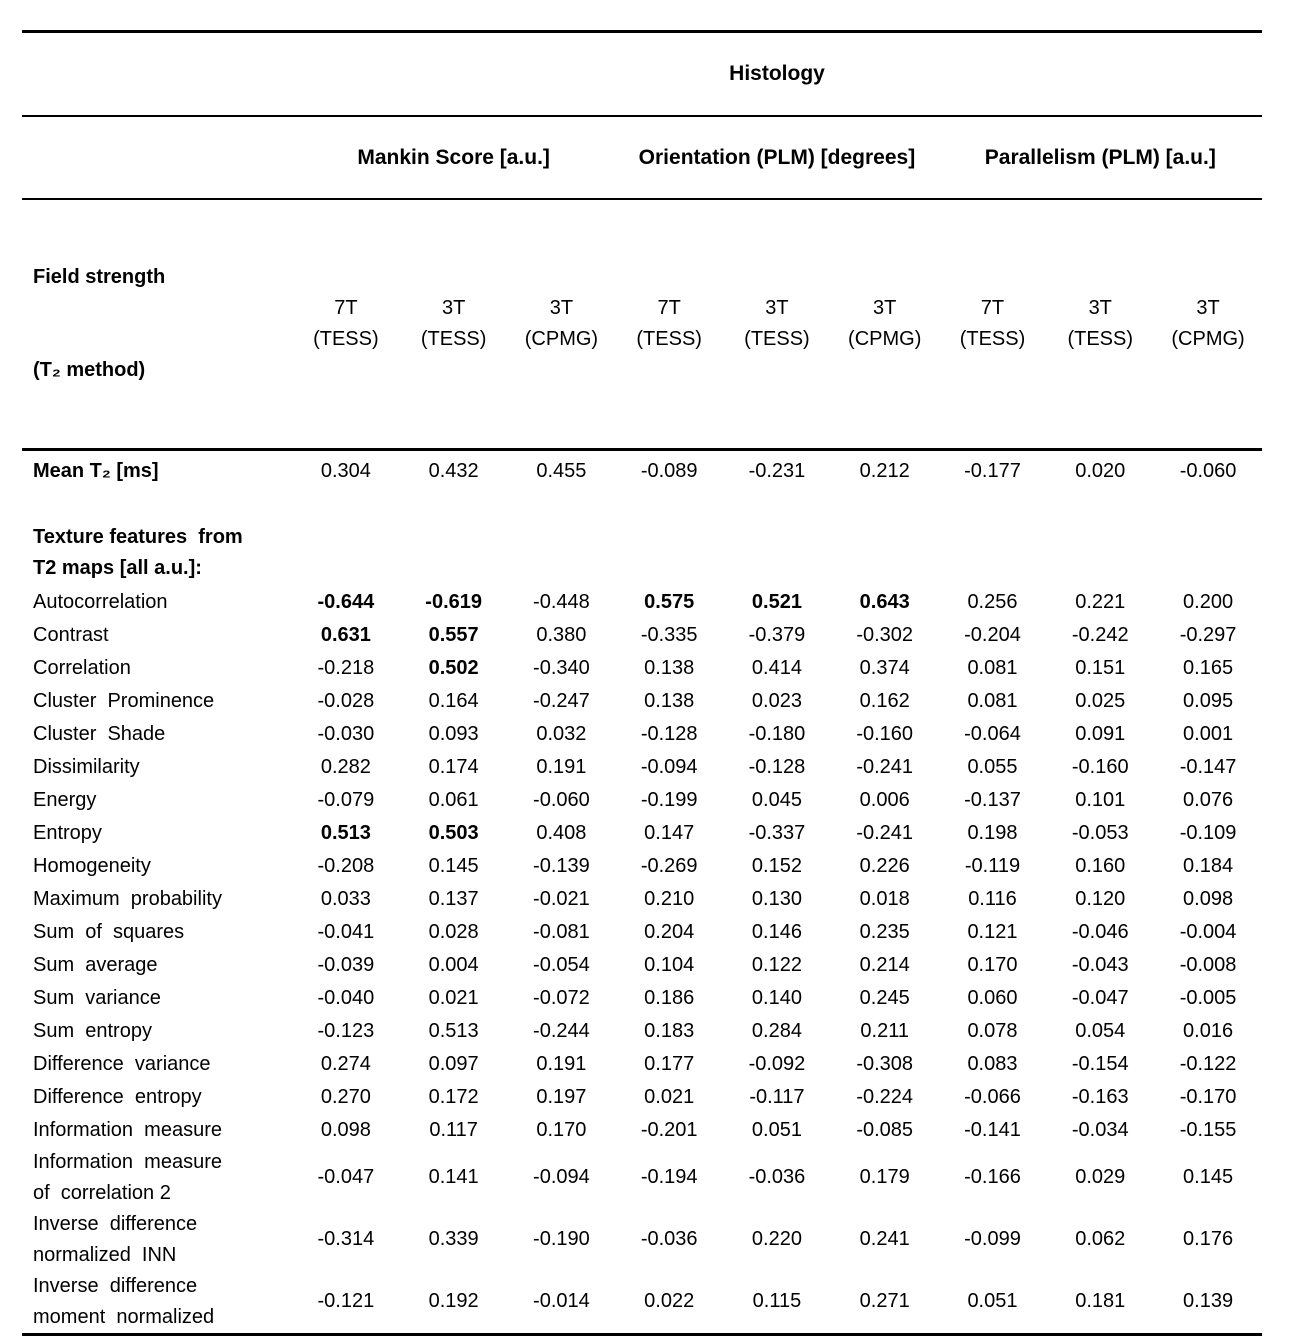  Describe the element at coordinates (777, 766) in the screenshot. I see `value-cell: -0.128` at that location.